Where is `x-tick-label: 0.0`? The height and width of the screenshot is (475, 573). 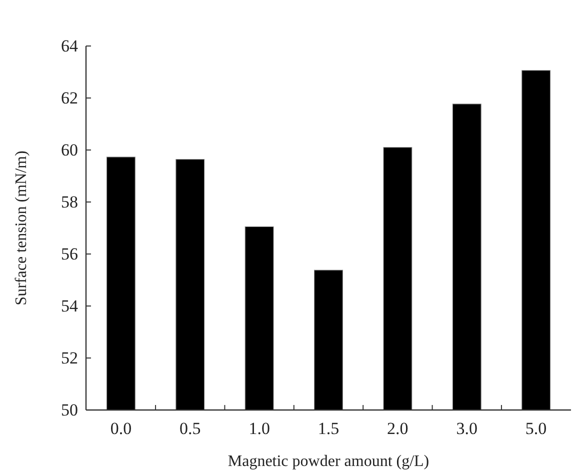
x-tick-label: 0.0 is located at coordinates (121, 428).